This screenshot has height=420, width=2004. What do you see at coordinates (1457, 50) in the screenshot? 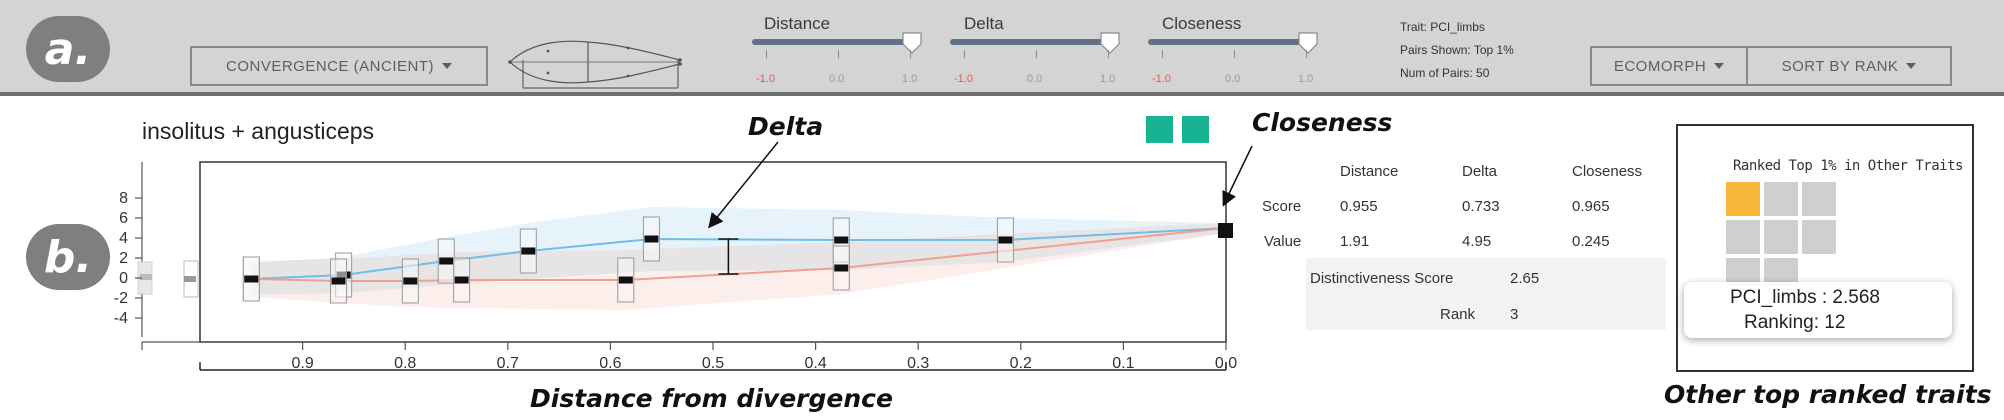
I see `pairs-shown-info: Pairs Shown: Top 1%` at bounding box center [1457, 50].